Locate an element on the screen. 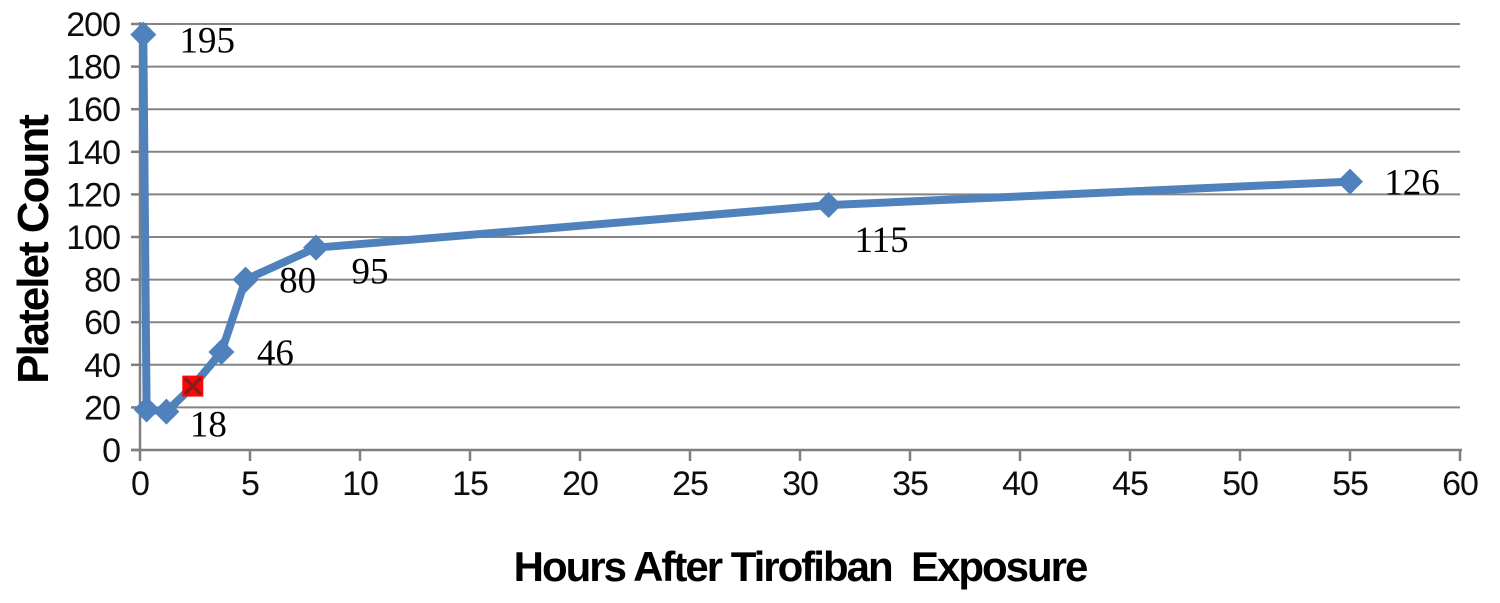 The height and width of the screenshot is (603, 1500). data-point-label: 195 is located at coordinates (208, 41).